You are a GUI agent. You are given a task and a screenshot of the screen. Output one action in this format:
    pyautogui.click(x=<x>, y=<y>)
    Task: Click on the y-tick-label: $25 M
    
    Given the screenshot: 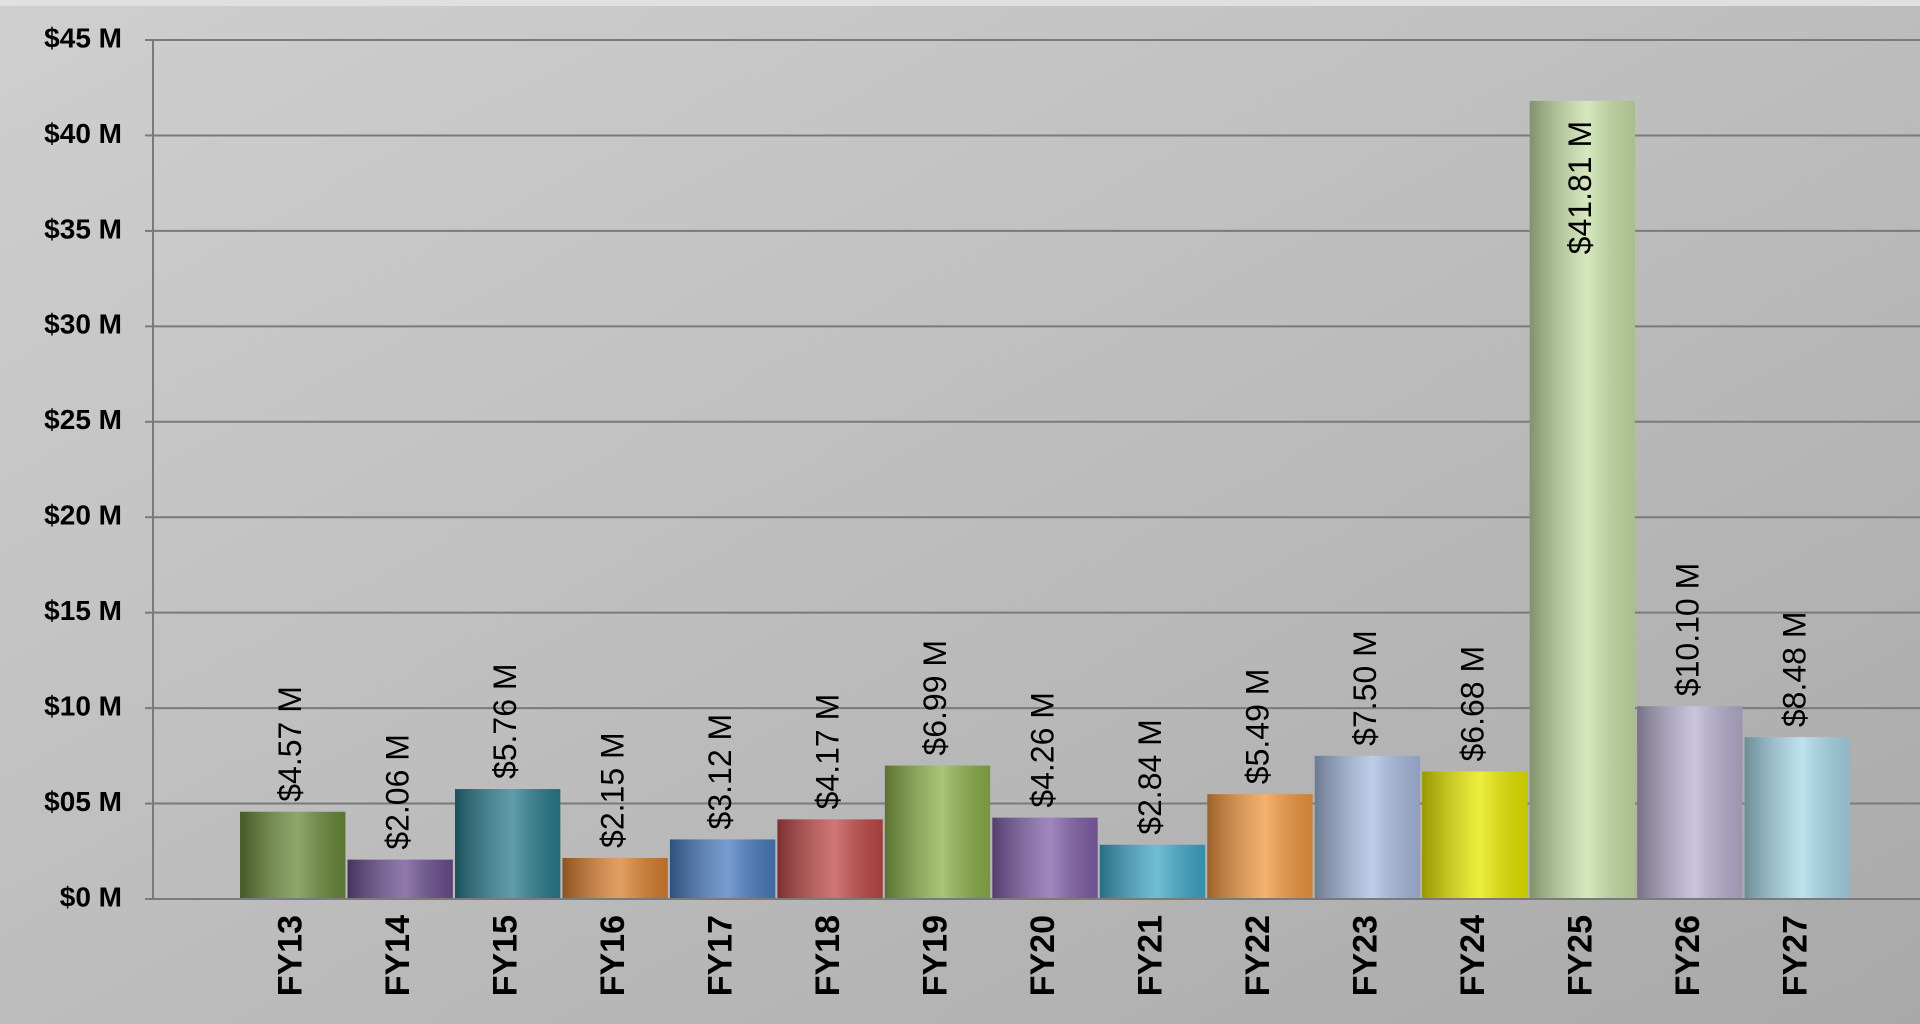 What is the action you would take?
    pyautogui.click(x=83, y=419)
    